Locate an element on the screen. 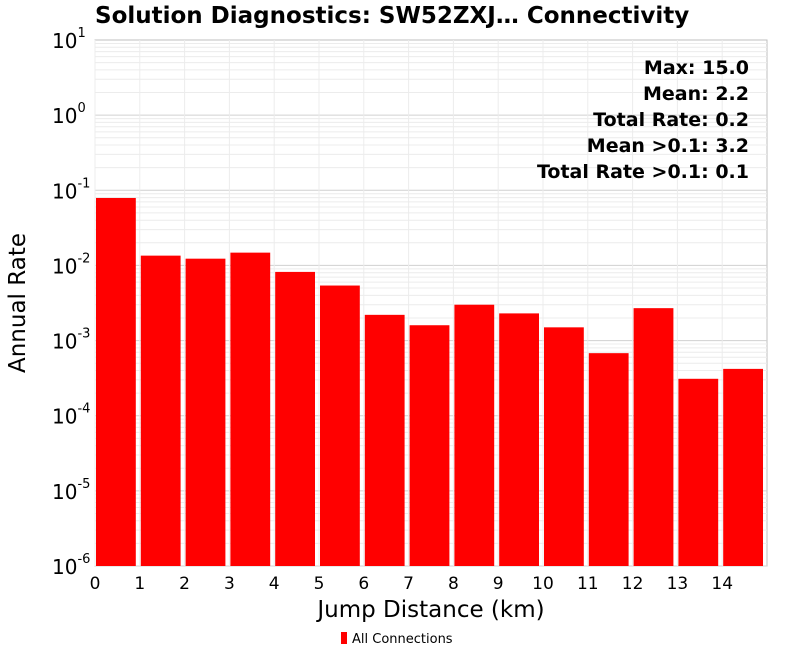 Image resolution: width=800 pixels, height=650 pixels. stat-annotation: Mean >0.1: 3.2 is located at coordinates (668, 146).